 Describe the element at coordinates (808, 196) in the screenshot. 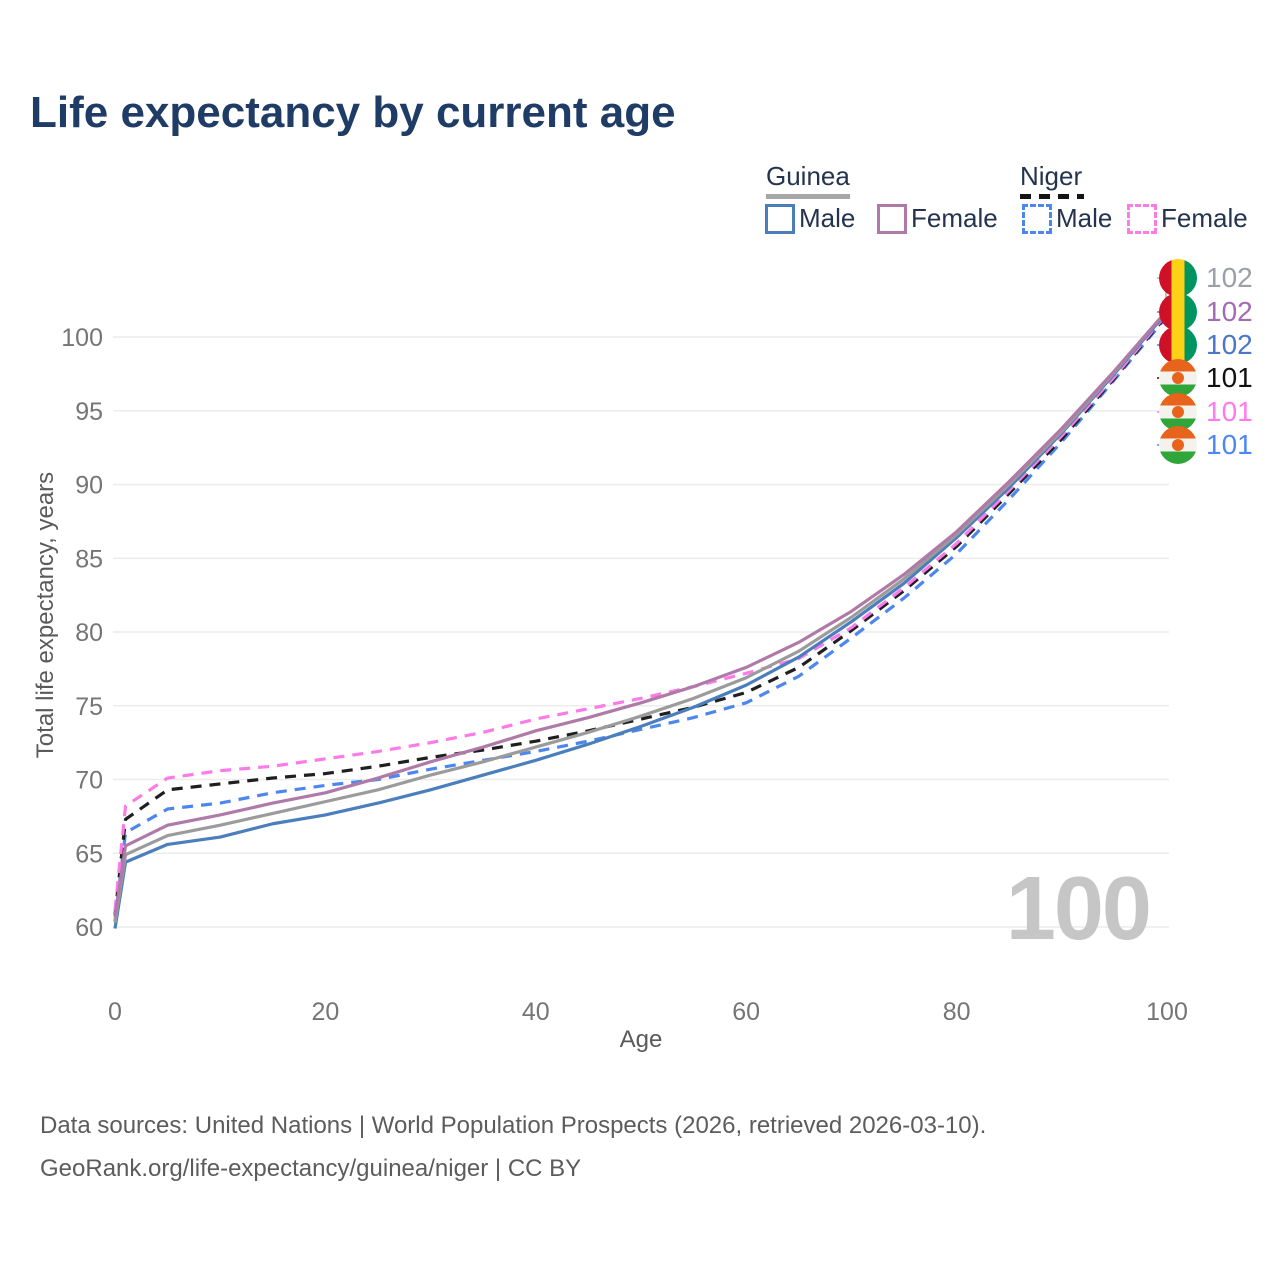

I see `guinea-line-swatch` at that location.